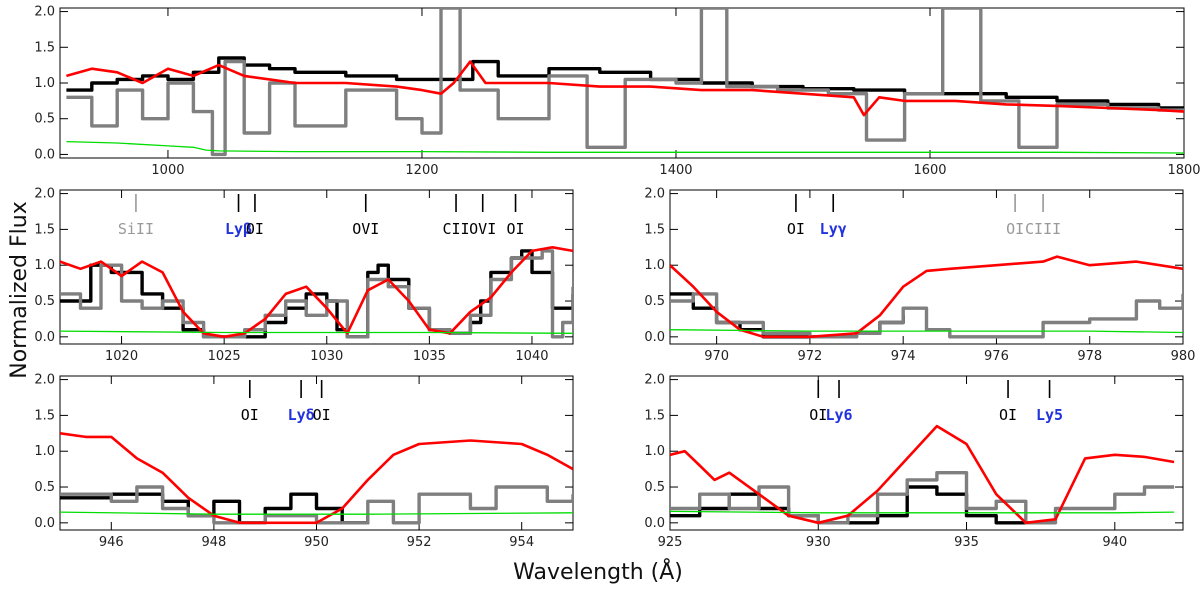  Describe the element at coordinates (670, 542) in the screenshot. I see `x-tick-label: 925` at that location.